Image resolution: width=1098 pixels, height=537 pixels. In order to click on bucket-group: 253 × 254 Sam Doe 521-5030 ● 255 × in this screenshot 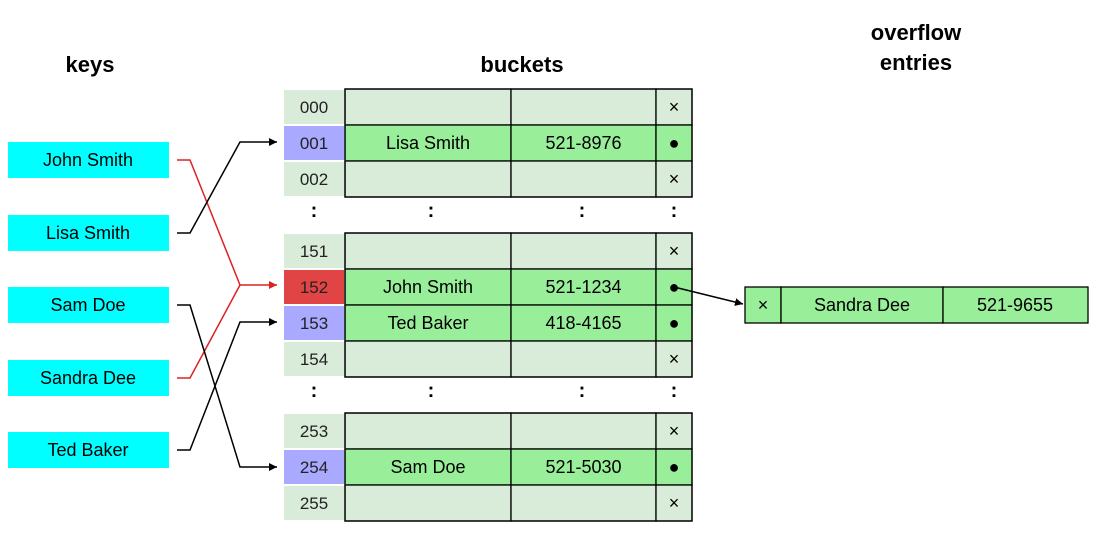, I will do `click(487, 467)`.